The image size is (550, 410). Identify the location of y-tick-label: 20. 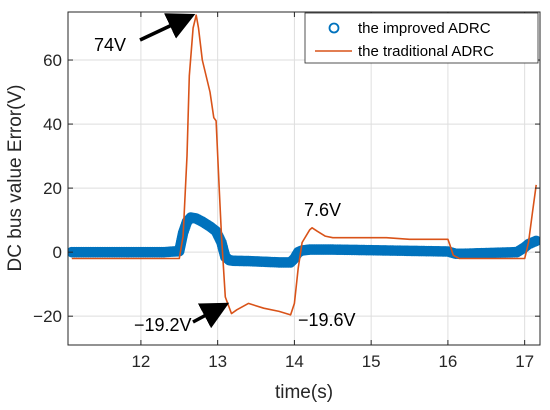
(52, 188).